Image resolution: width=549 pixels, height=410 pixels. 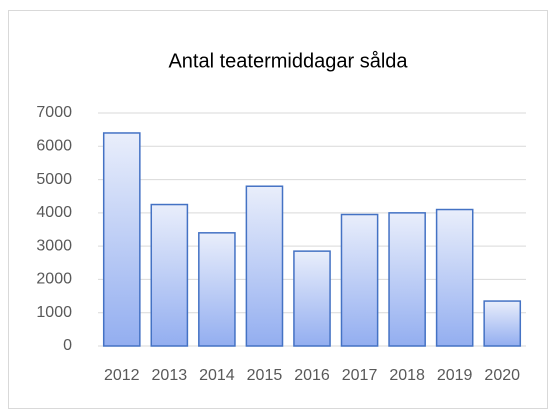 What do you see at coordinates (265, 375) in the screenshot?
I see `x-tick-label: 2015` at bounding box center [265, 375].